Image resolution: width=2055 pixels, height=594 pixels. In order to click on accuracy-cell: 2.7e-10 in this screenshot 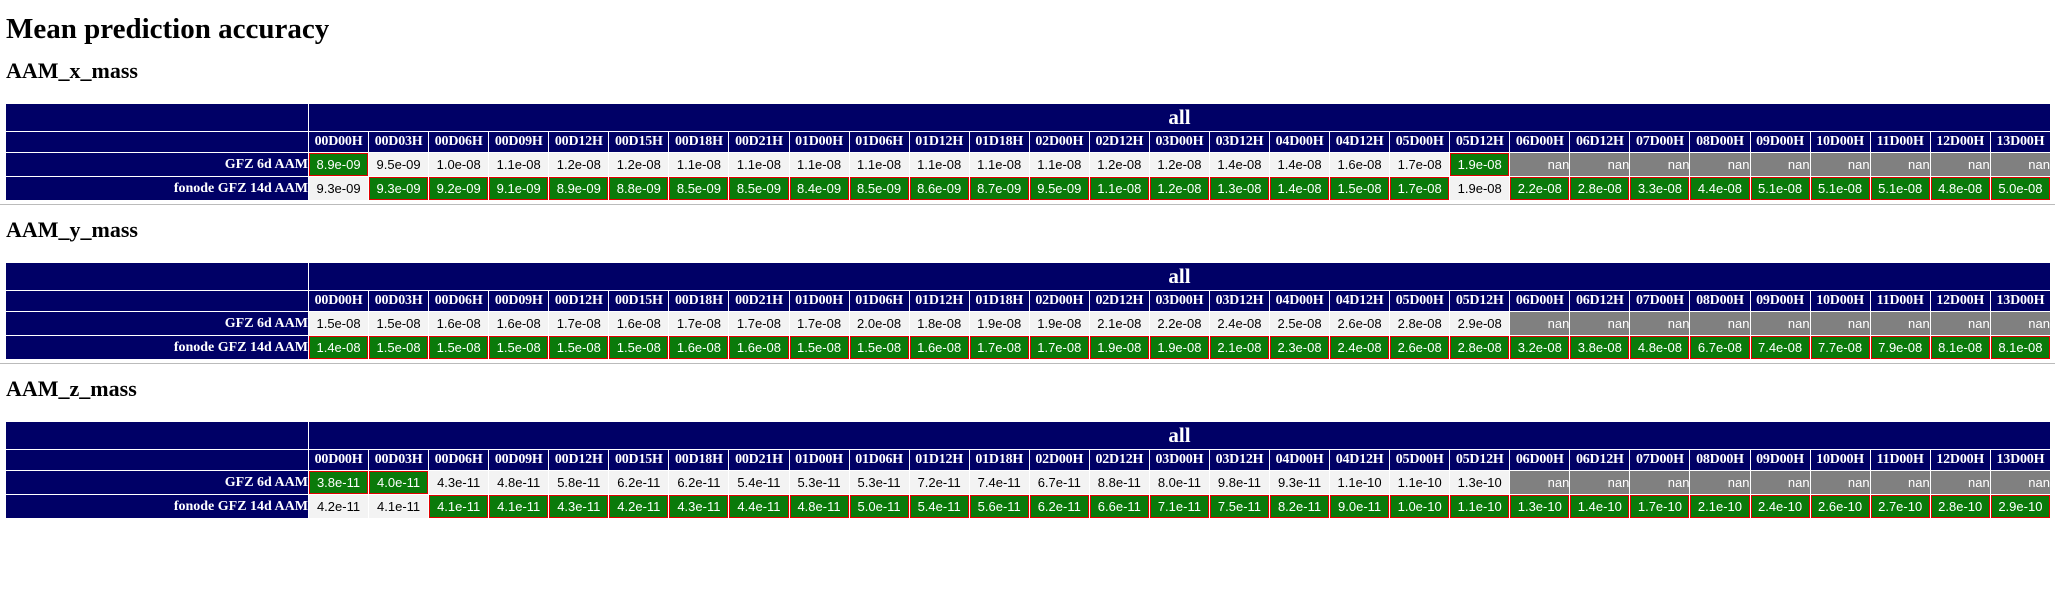, I will do `click(1900, 506)`.